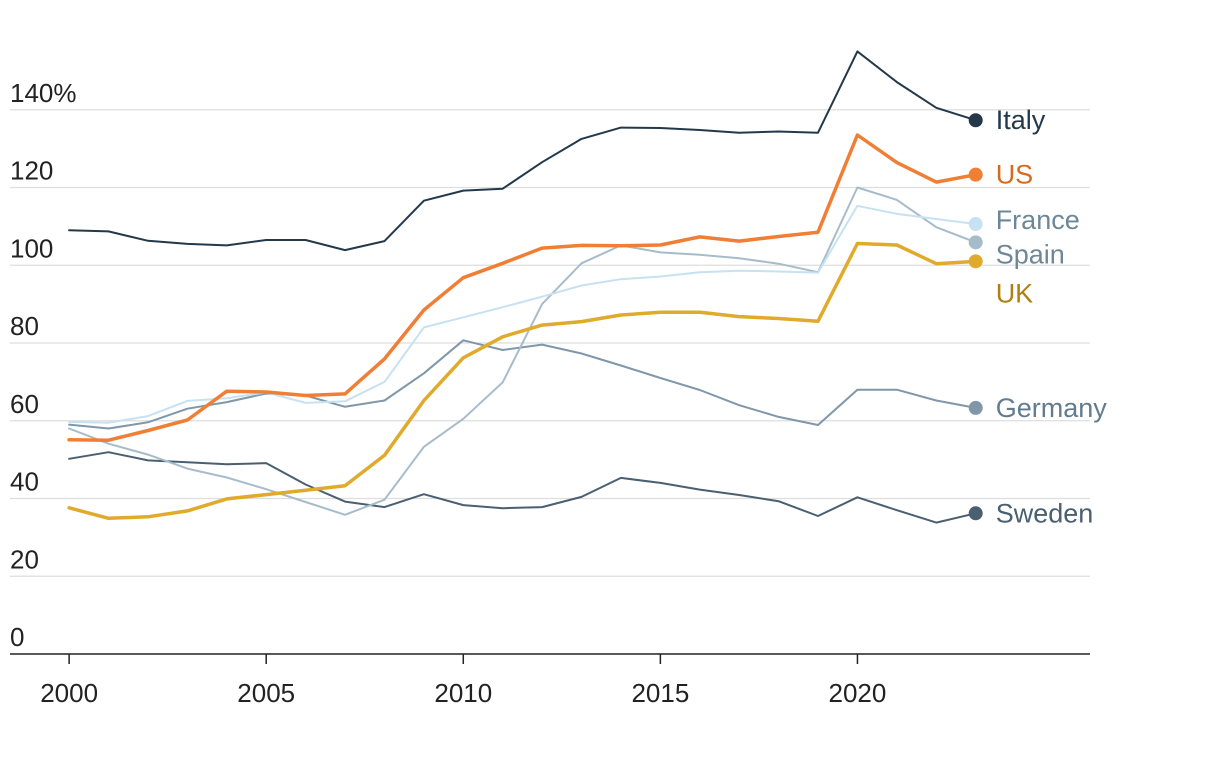  I want to click on end-marker-sweden, so click(975, 513).